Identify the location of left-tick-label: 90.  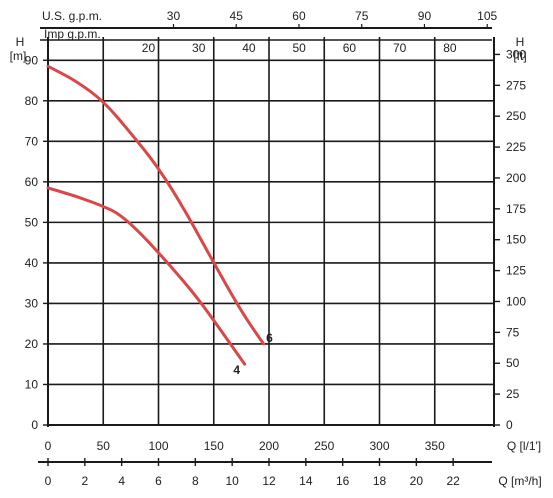
(32, 60).